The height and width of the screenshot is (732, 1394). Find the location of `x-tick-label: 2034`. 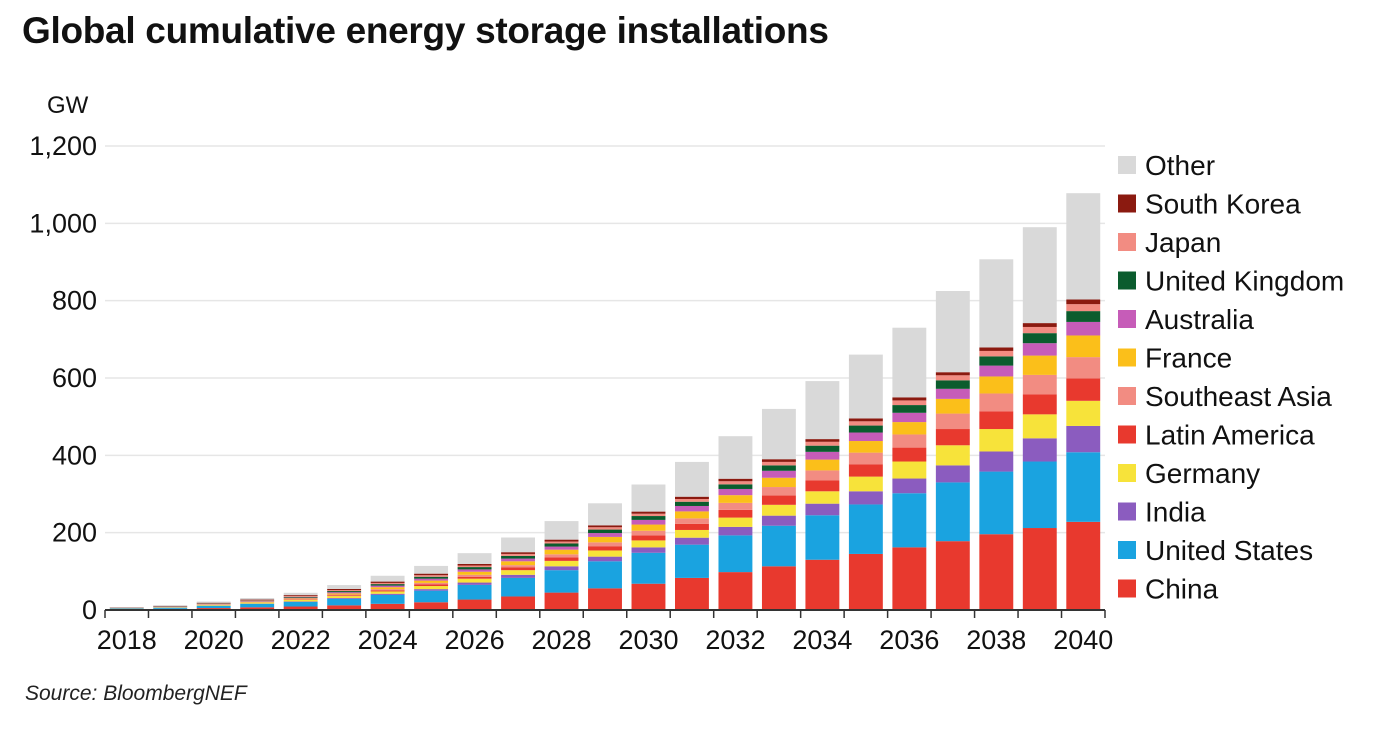

x-tick-label: 2034 is located at coordinates (822, 640).